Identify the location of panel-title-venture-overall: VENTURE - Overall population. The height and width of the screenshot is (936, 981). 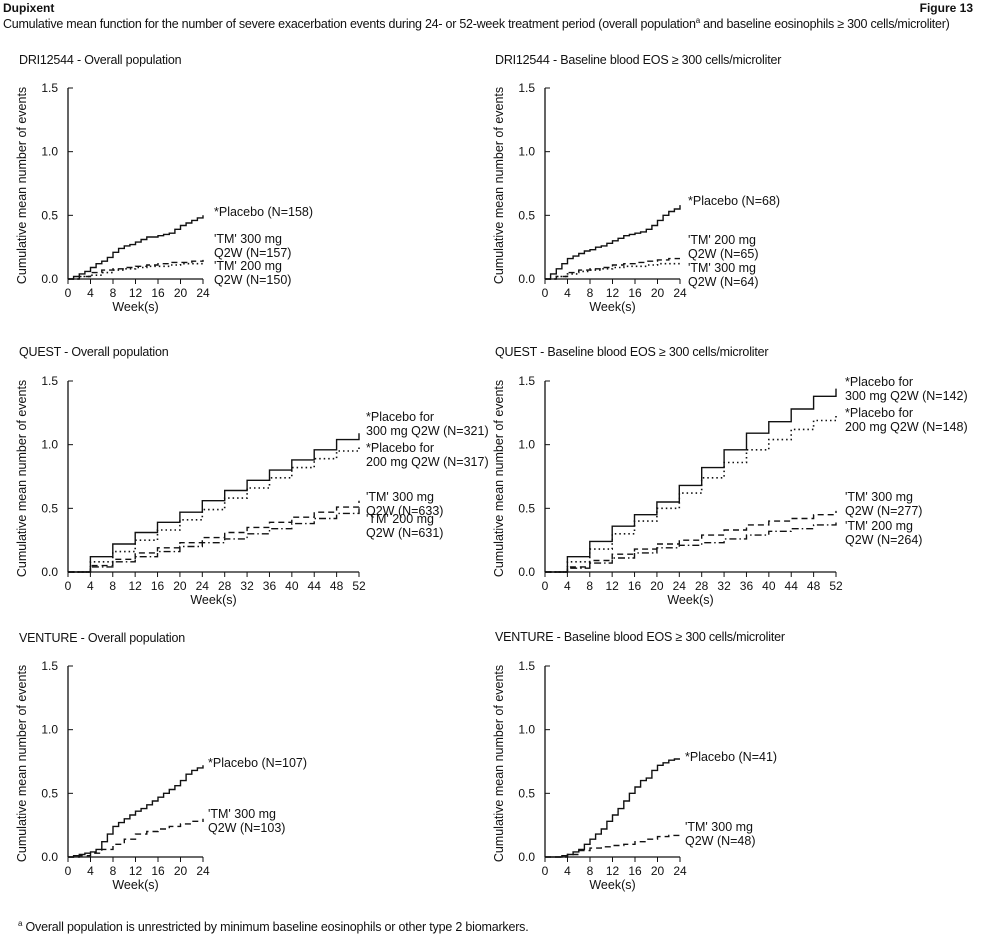
(102, 638).